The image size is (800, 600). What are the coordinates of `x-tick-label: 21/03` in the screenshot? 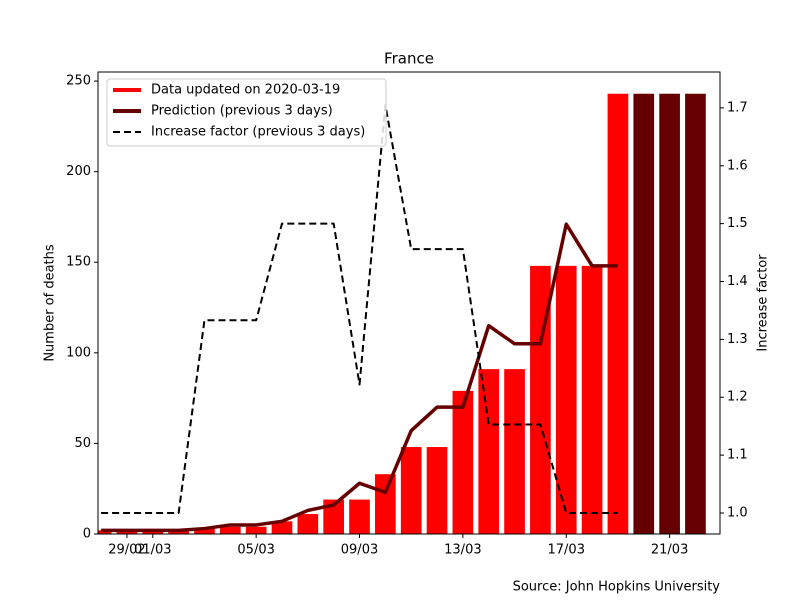 It's located at (669, 550).